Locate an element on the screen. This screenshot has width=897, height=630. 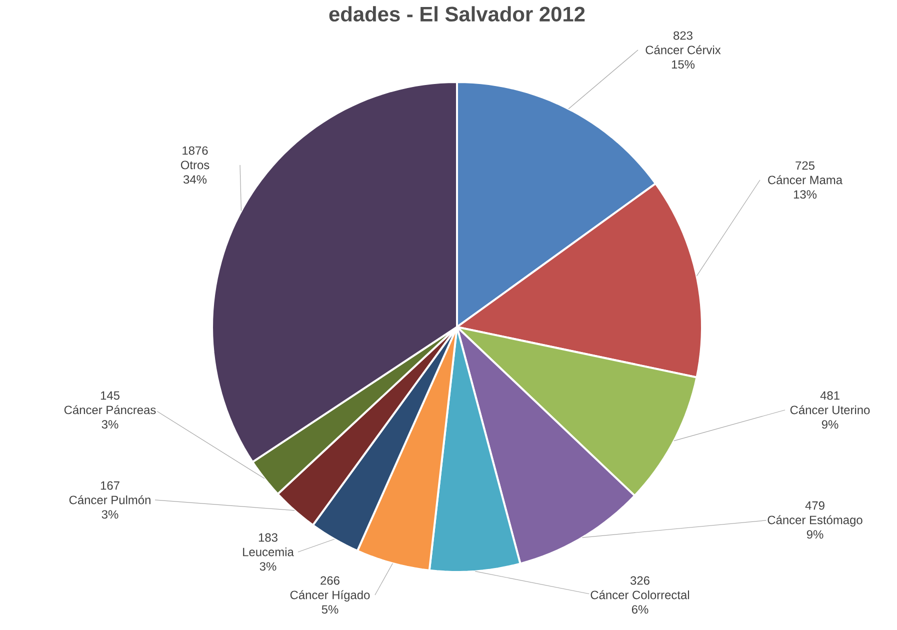
data-label: 183 is located at coordinates (268, 537).